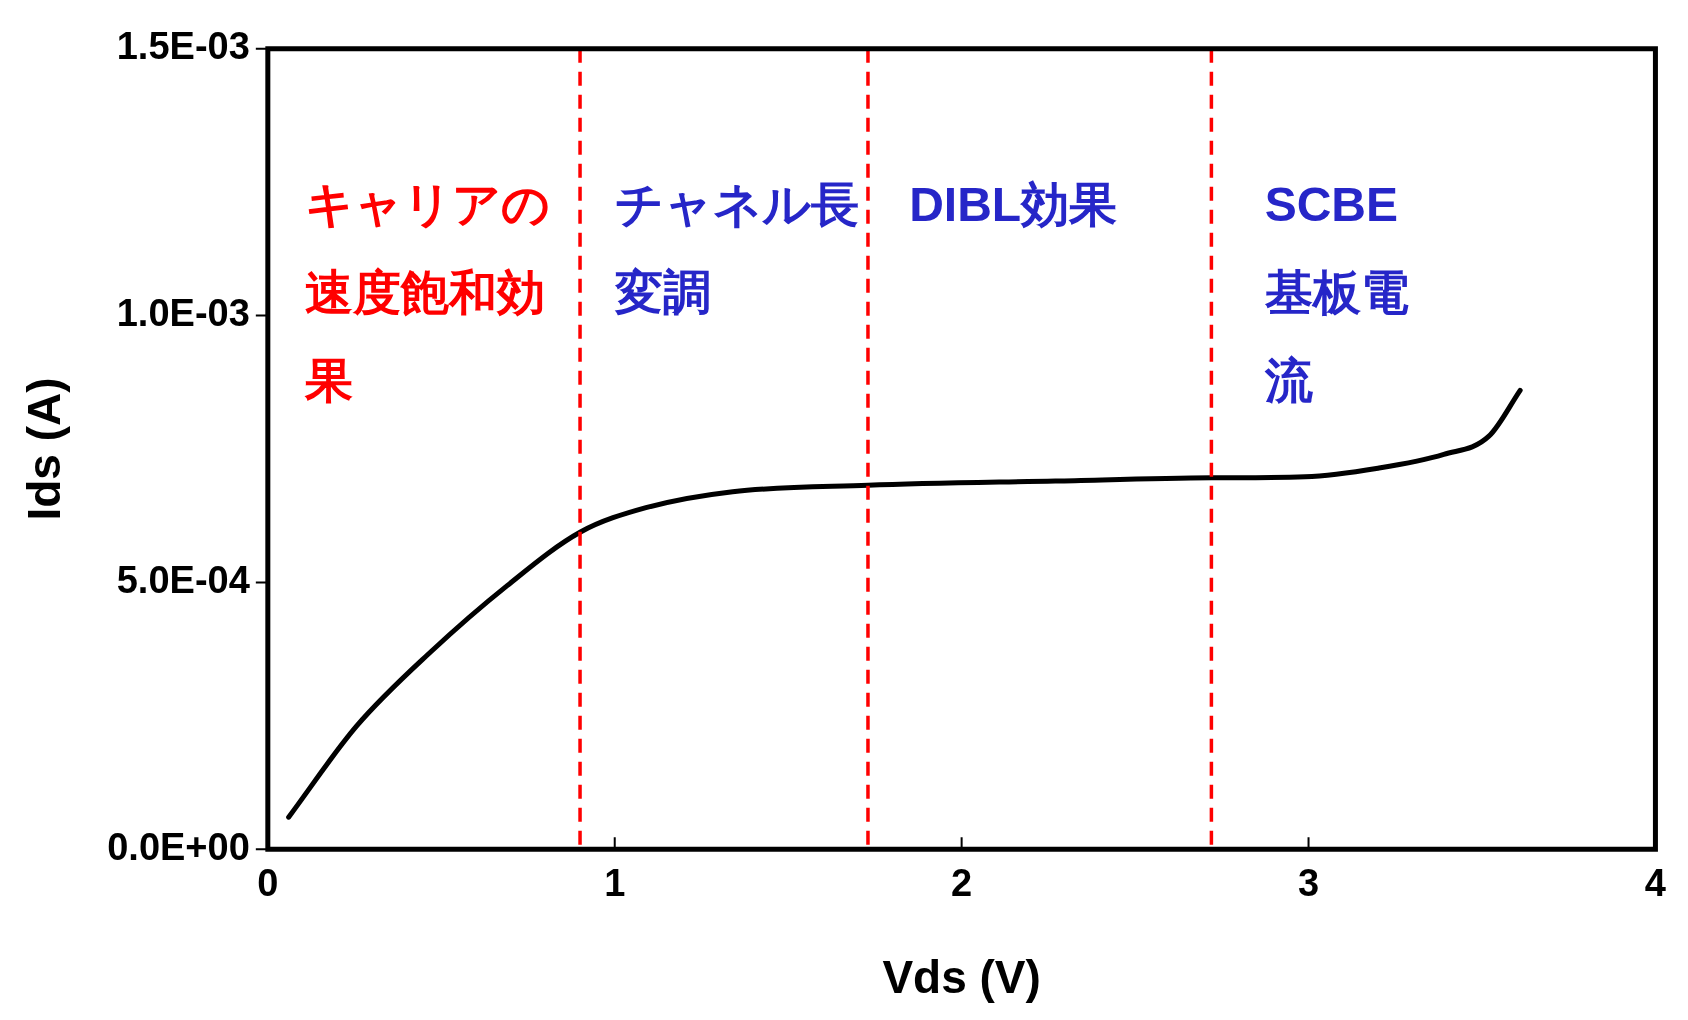  Describe the element at coordinates (615, 883) in the screenshot. I see `x-tick-label: 1` at that location.